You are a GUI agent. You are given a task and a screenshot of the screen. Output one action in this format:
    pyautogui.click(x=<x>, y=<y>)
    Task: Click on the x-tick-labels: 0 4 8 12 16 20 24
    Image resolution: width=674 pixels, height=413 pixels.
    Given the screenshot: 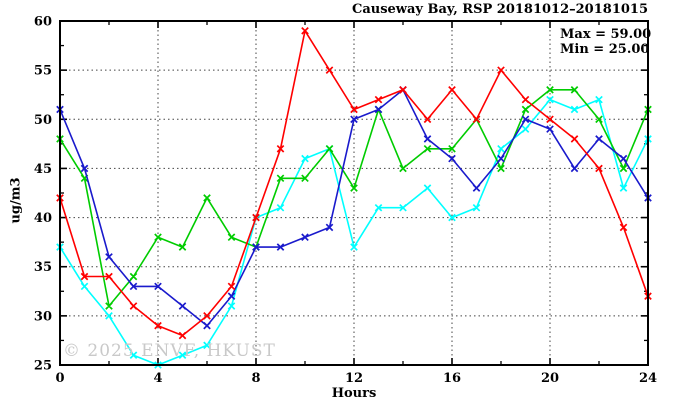 What is the action you would take?
    pyautogui.click(x=356, y=378)
    